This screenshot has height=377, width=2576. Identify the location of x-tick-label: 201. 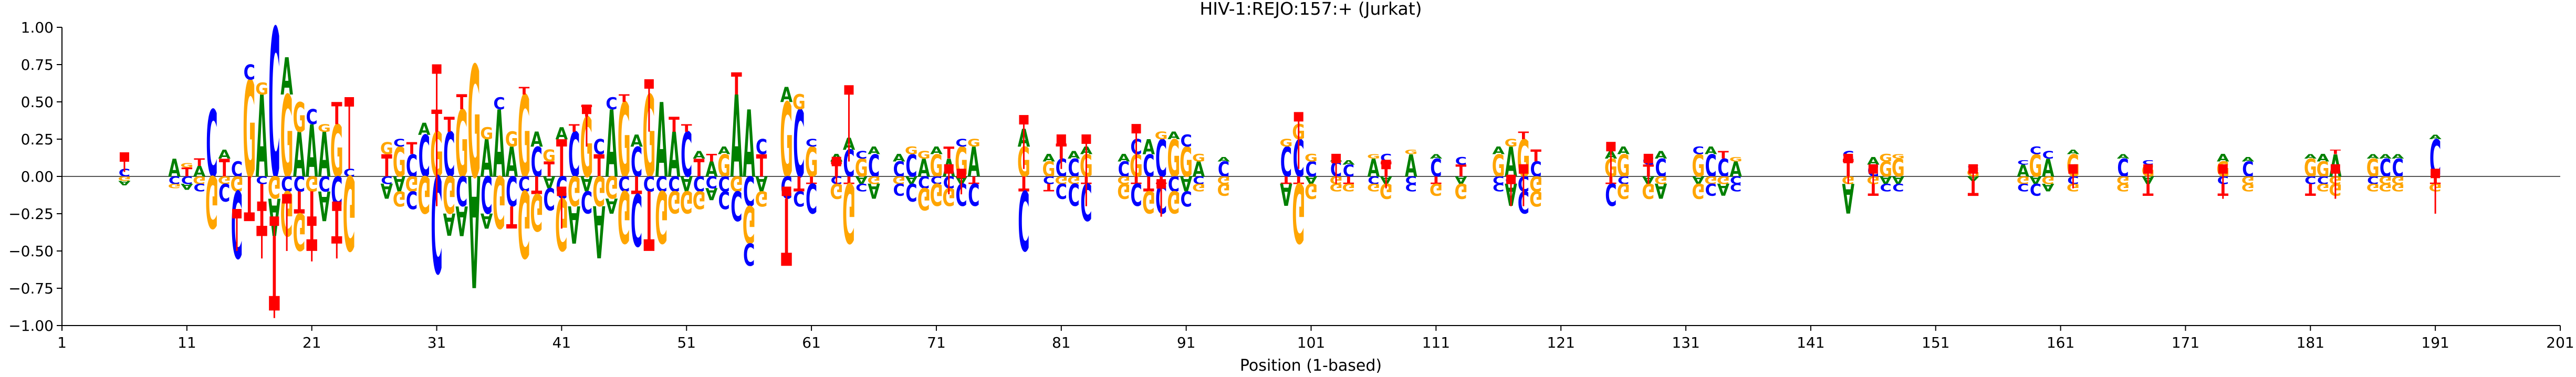
(2560, 342).